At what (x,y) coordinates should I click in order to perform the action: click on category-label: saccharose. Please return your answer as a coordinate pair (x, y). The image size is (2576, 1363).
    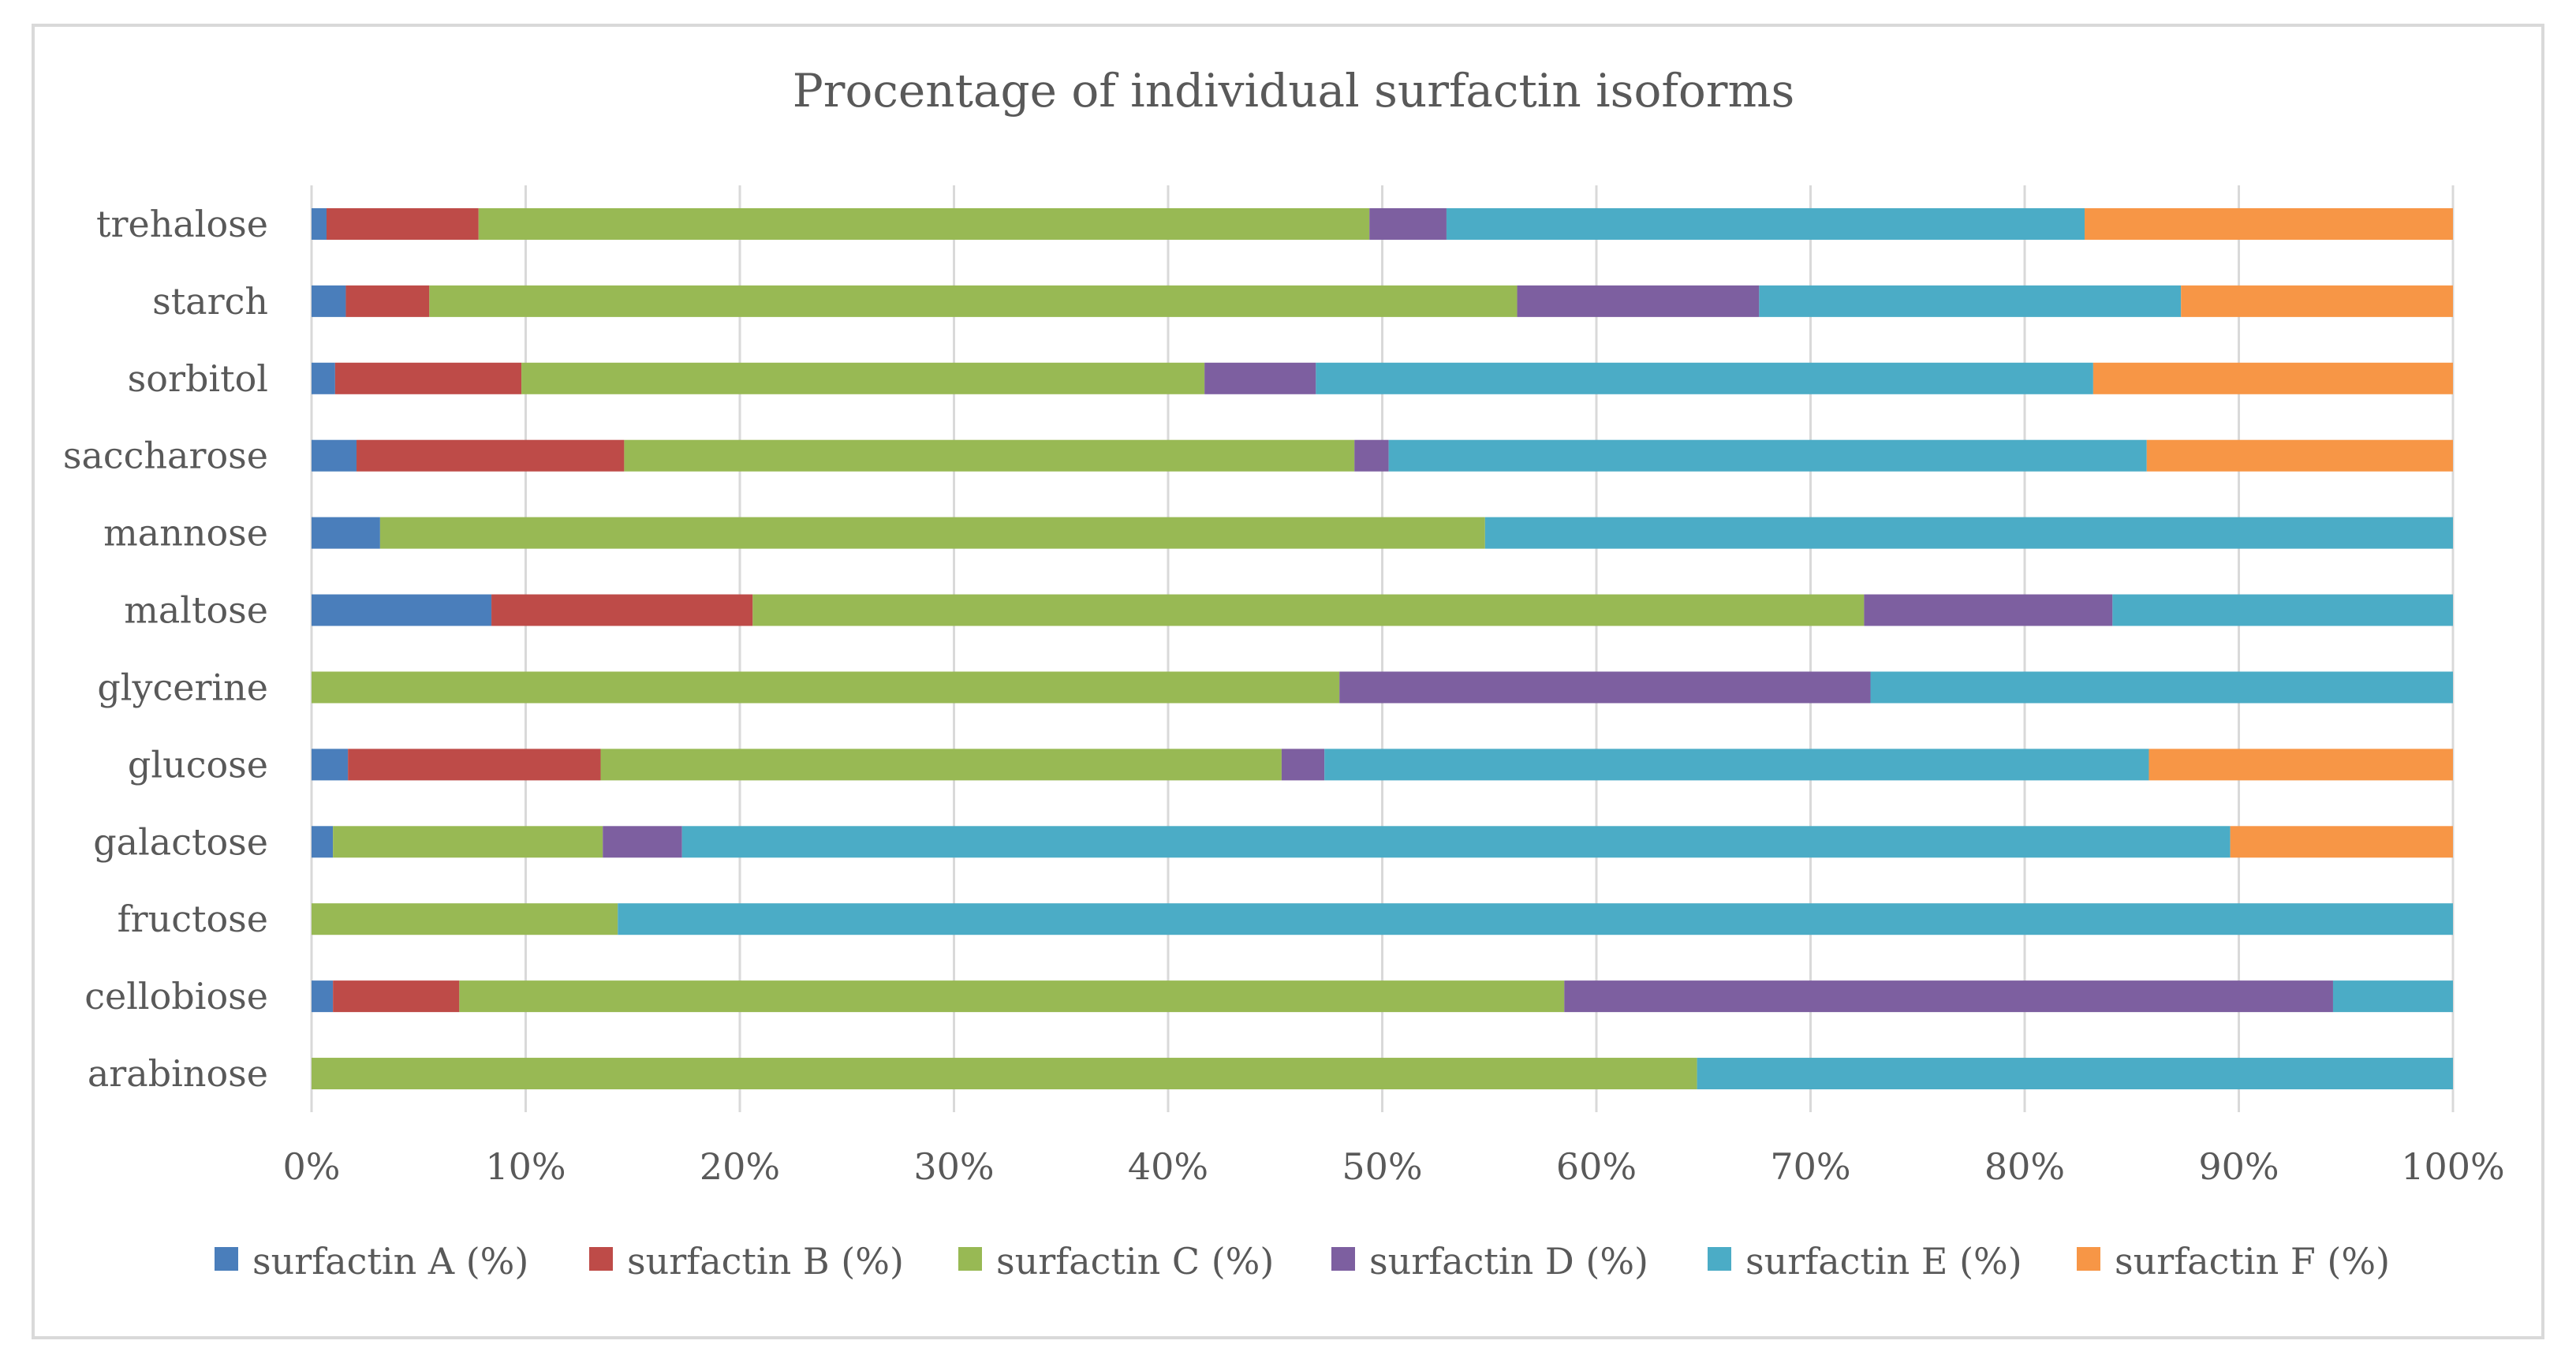
    Looking at the image, I should click on (165, 456).